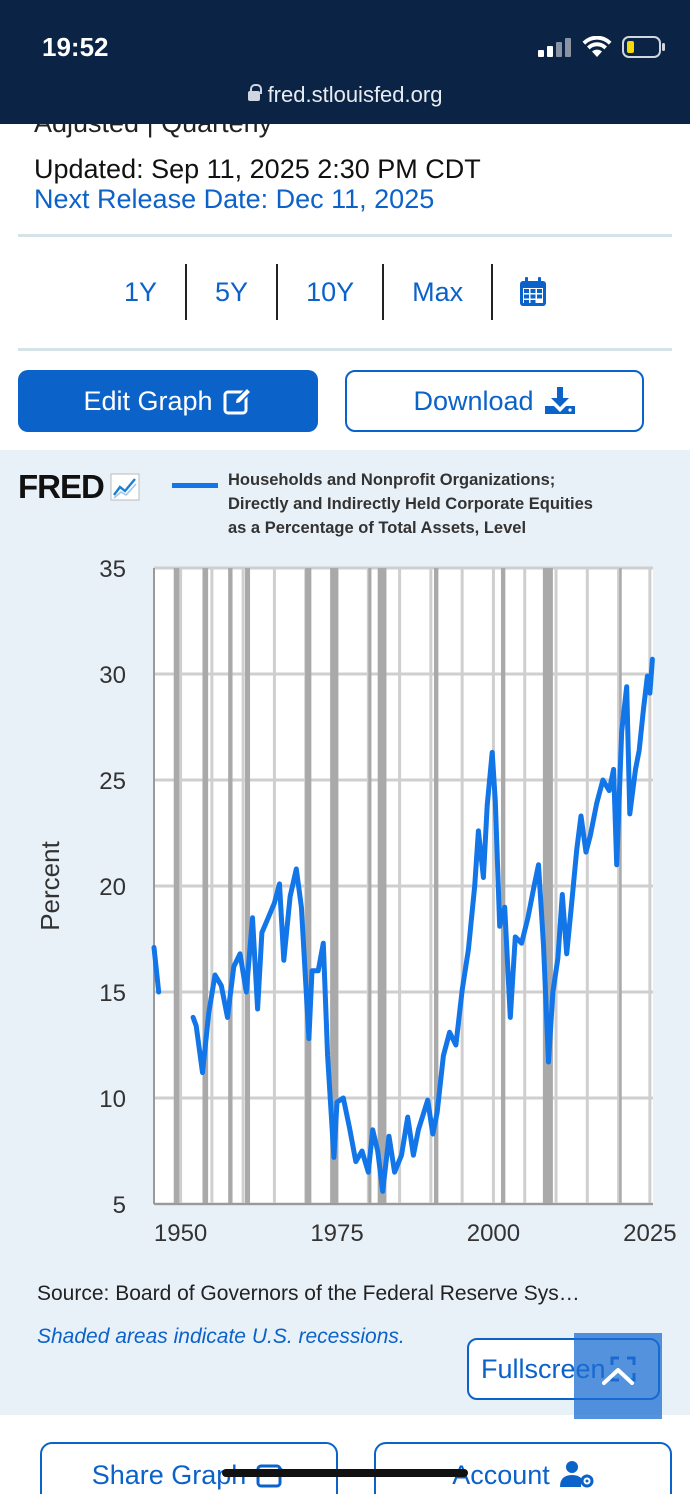 The height and width of the screenshot is (1494, 690). Describe the element at coordinates (180, 1233) in the screenshot. I see `x-tick-label: 1950` at that location.